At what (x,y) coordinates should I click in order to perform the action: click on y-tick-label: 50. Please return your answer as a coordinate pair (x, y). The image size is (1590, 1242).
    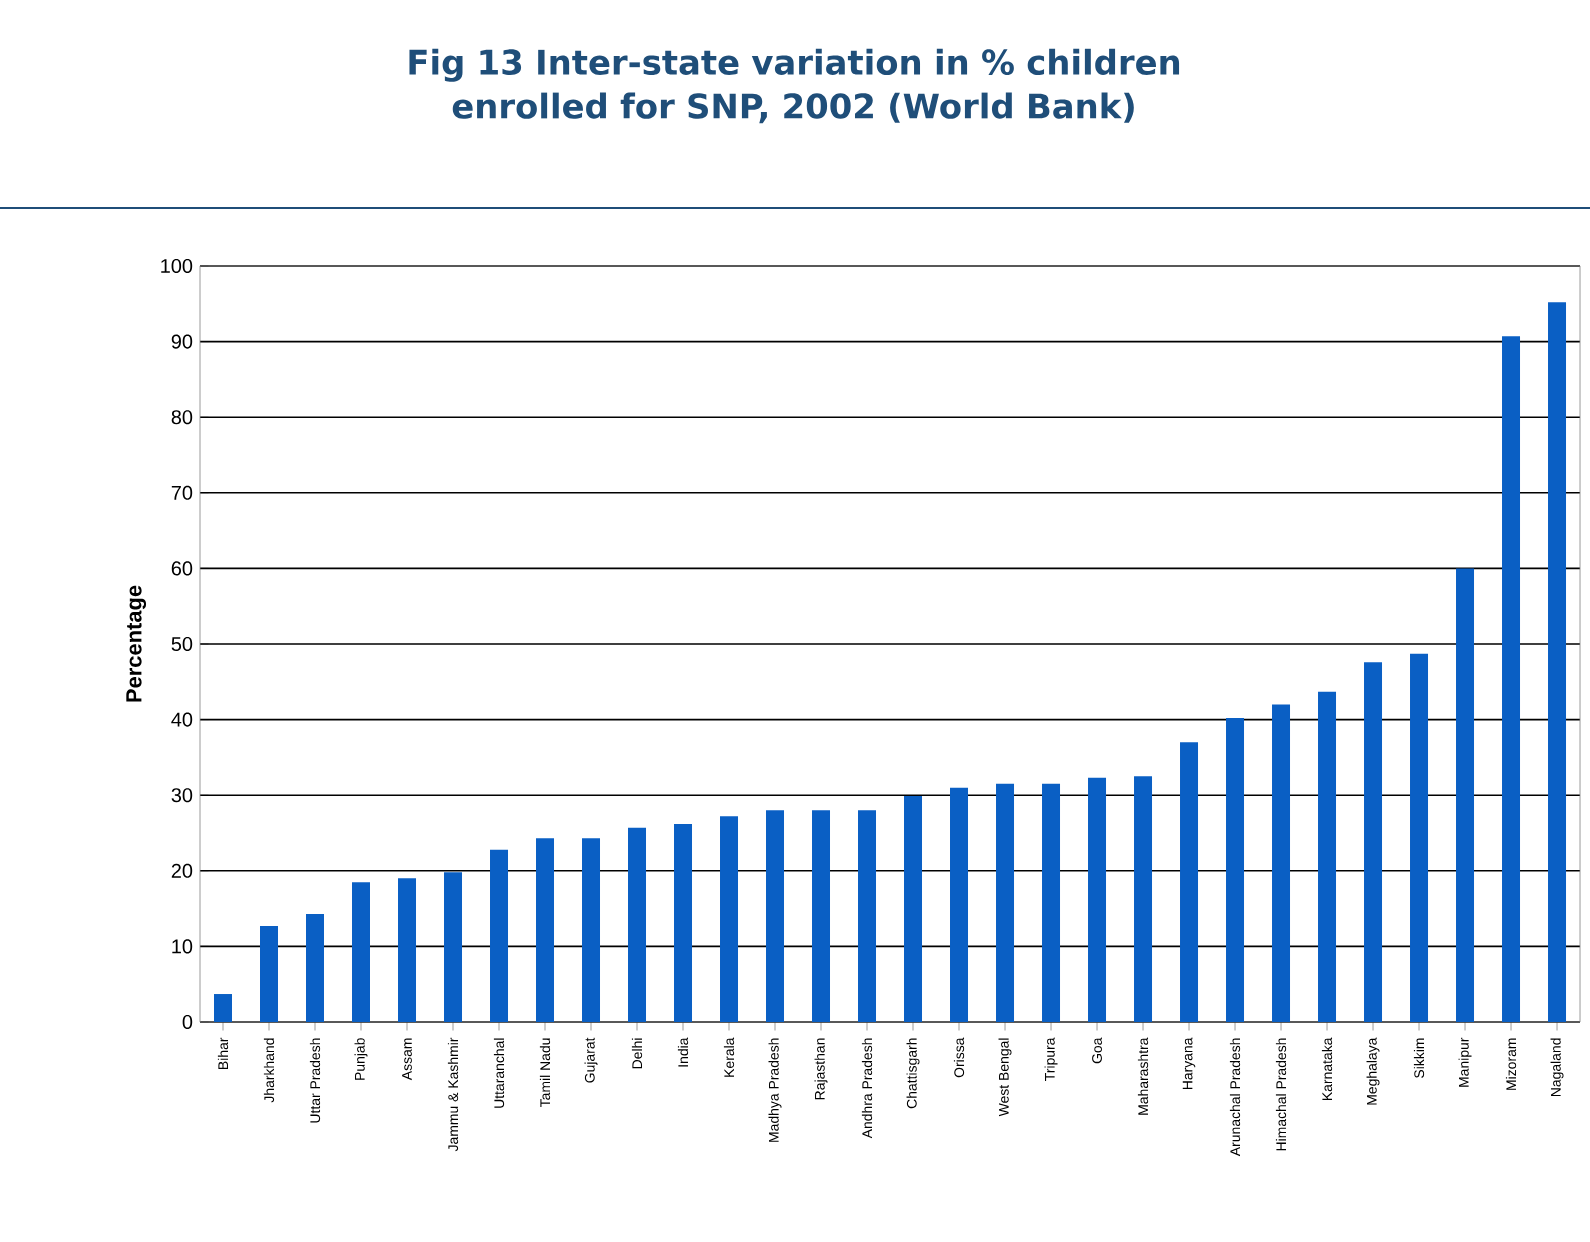
    Looking at the image, I should click on (182, 644).